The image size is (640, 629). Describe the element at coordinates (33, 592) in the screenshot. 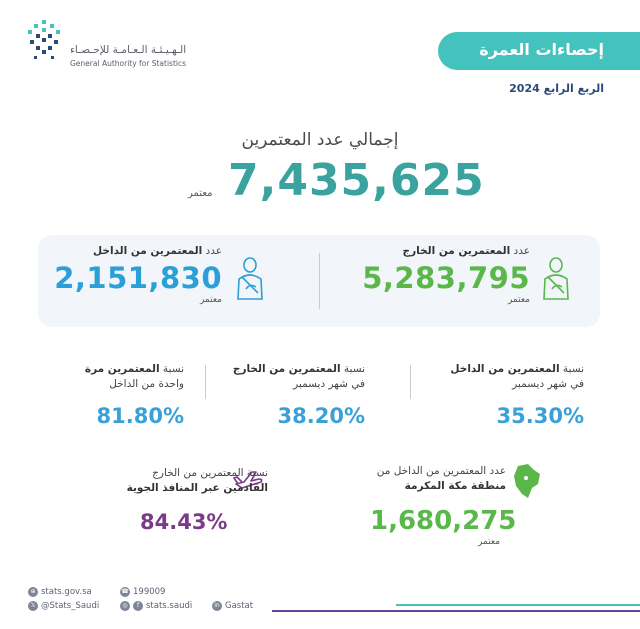

I see `globe-icon: ⊕` at that location.